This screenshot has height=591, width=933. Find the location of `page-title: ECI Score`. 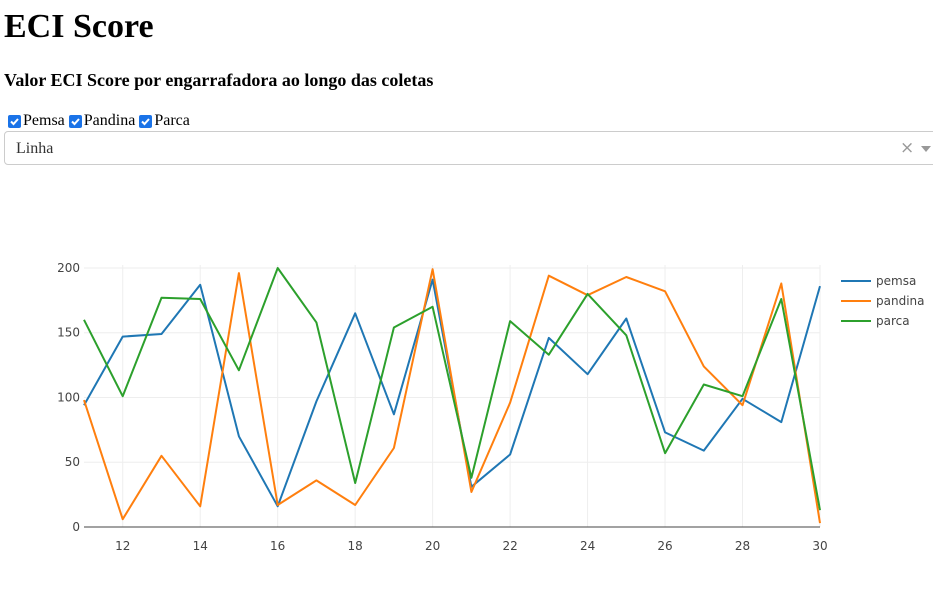

page-title: ECI Score is located at coordinates (79, 26).